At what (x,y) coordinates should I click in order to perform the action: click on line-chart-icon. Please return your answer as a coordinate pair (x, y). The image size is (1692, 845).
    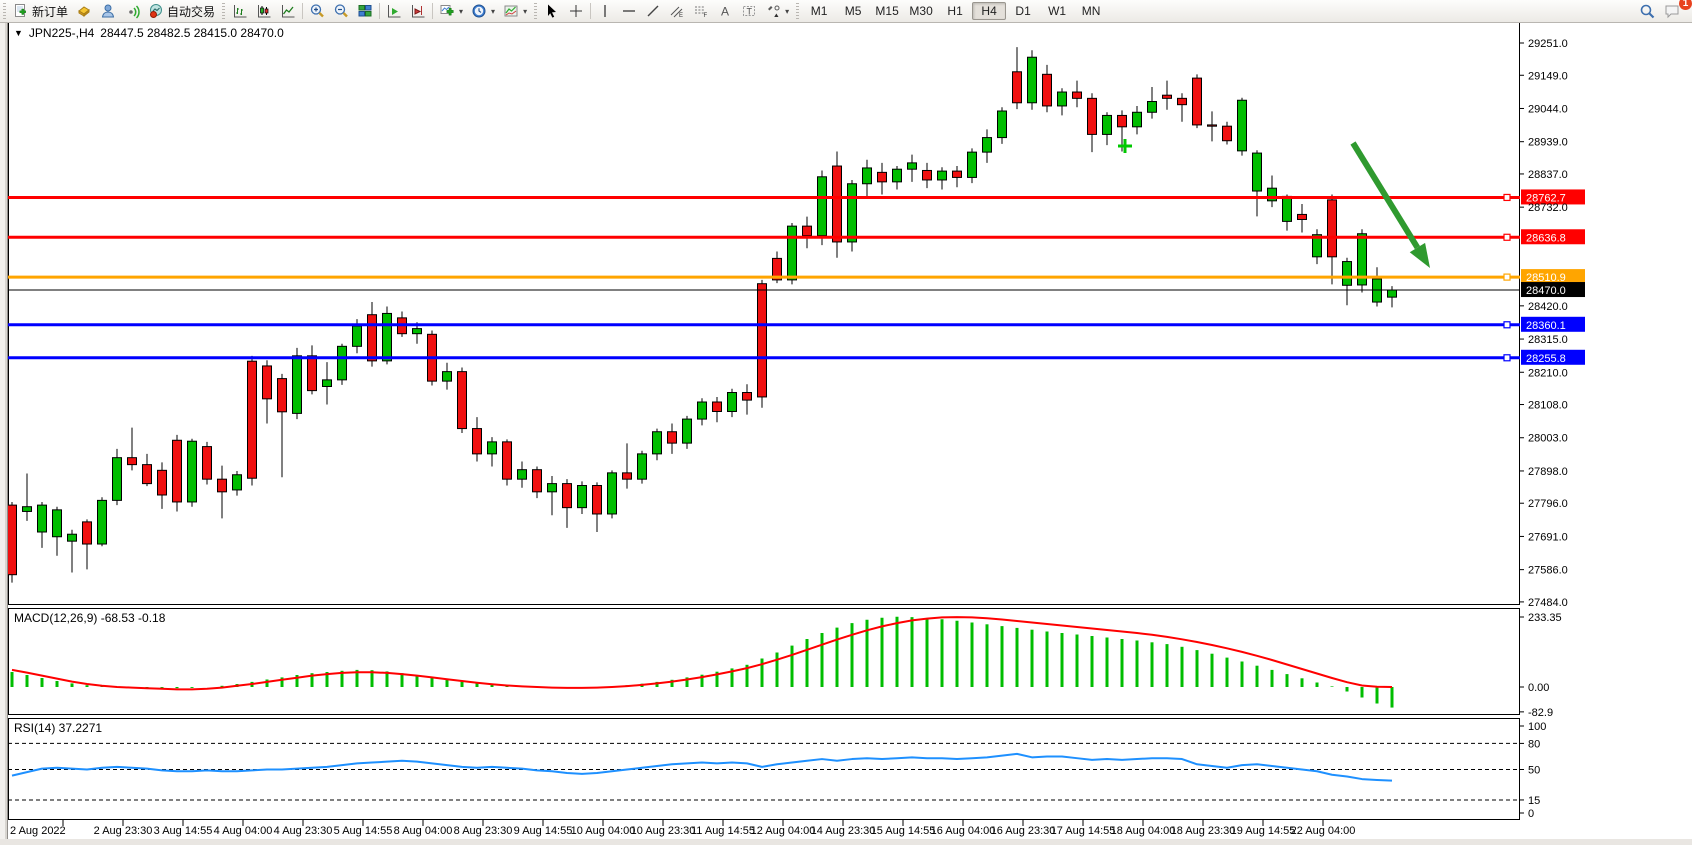
    Looking at the image, I should click on (288, 11).